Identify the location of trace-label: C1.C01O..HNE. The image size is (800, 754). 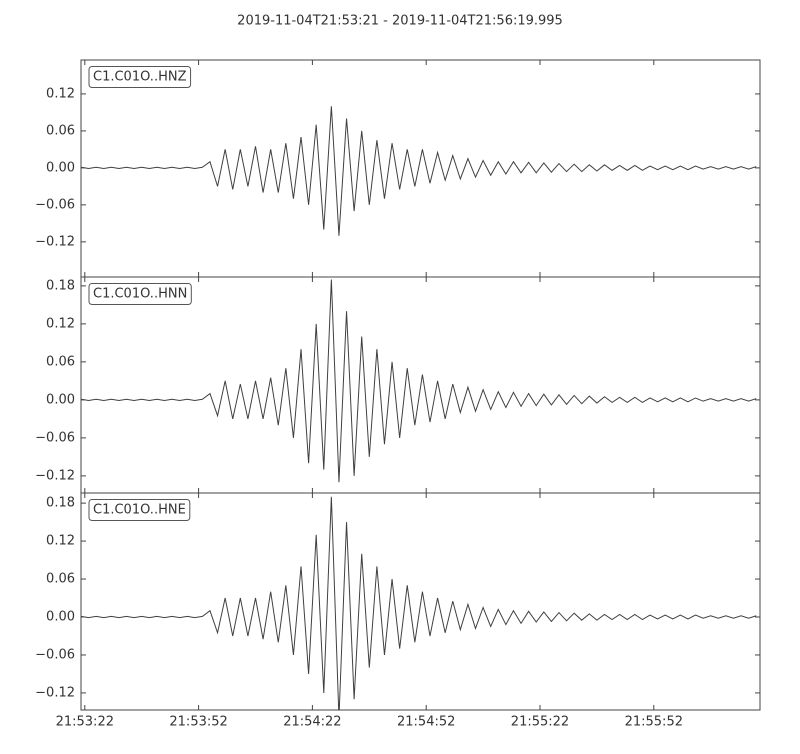
(139, 510).